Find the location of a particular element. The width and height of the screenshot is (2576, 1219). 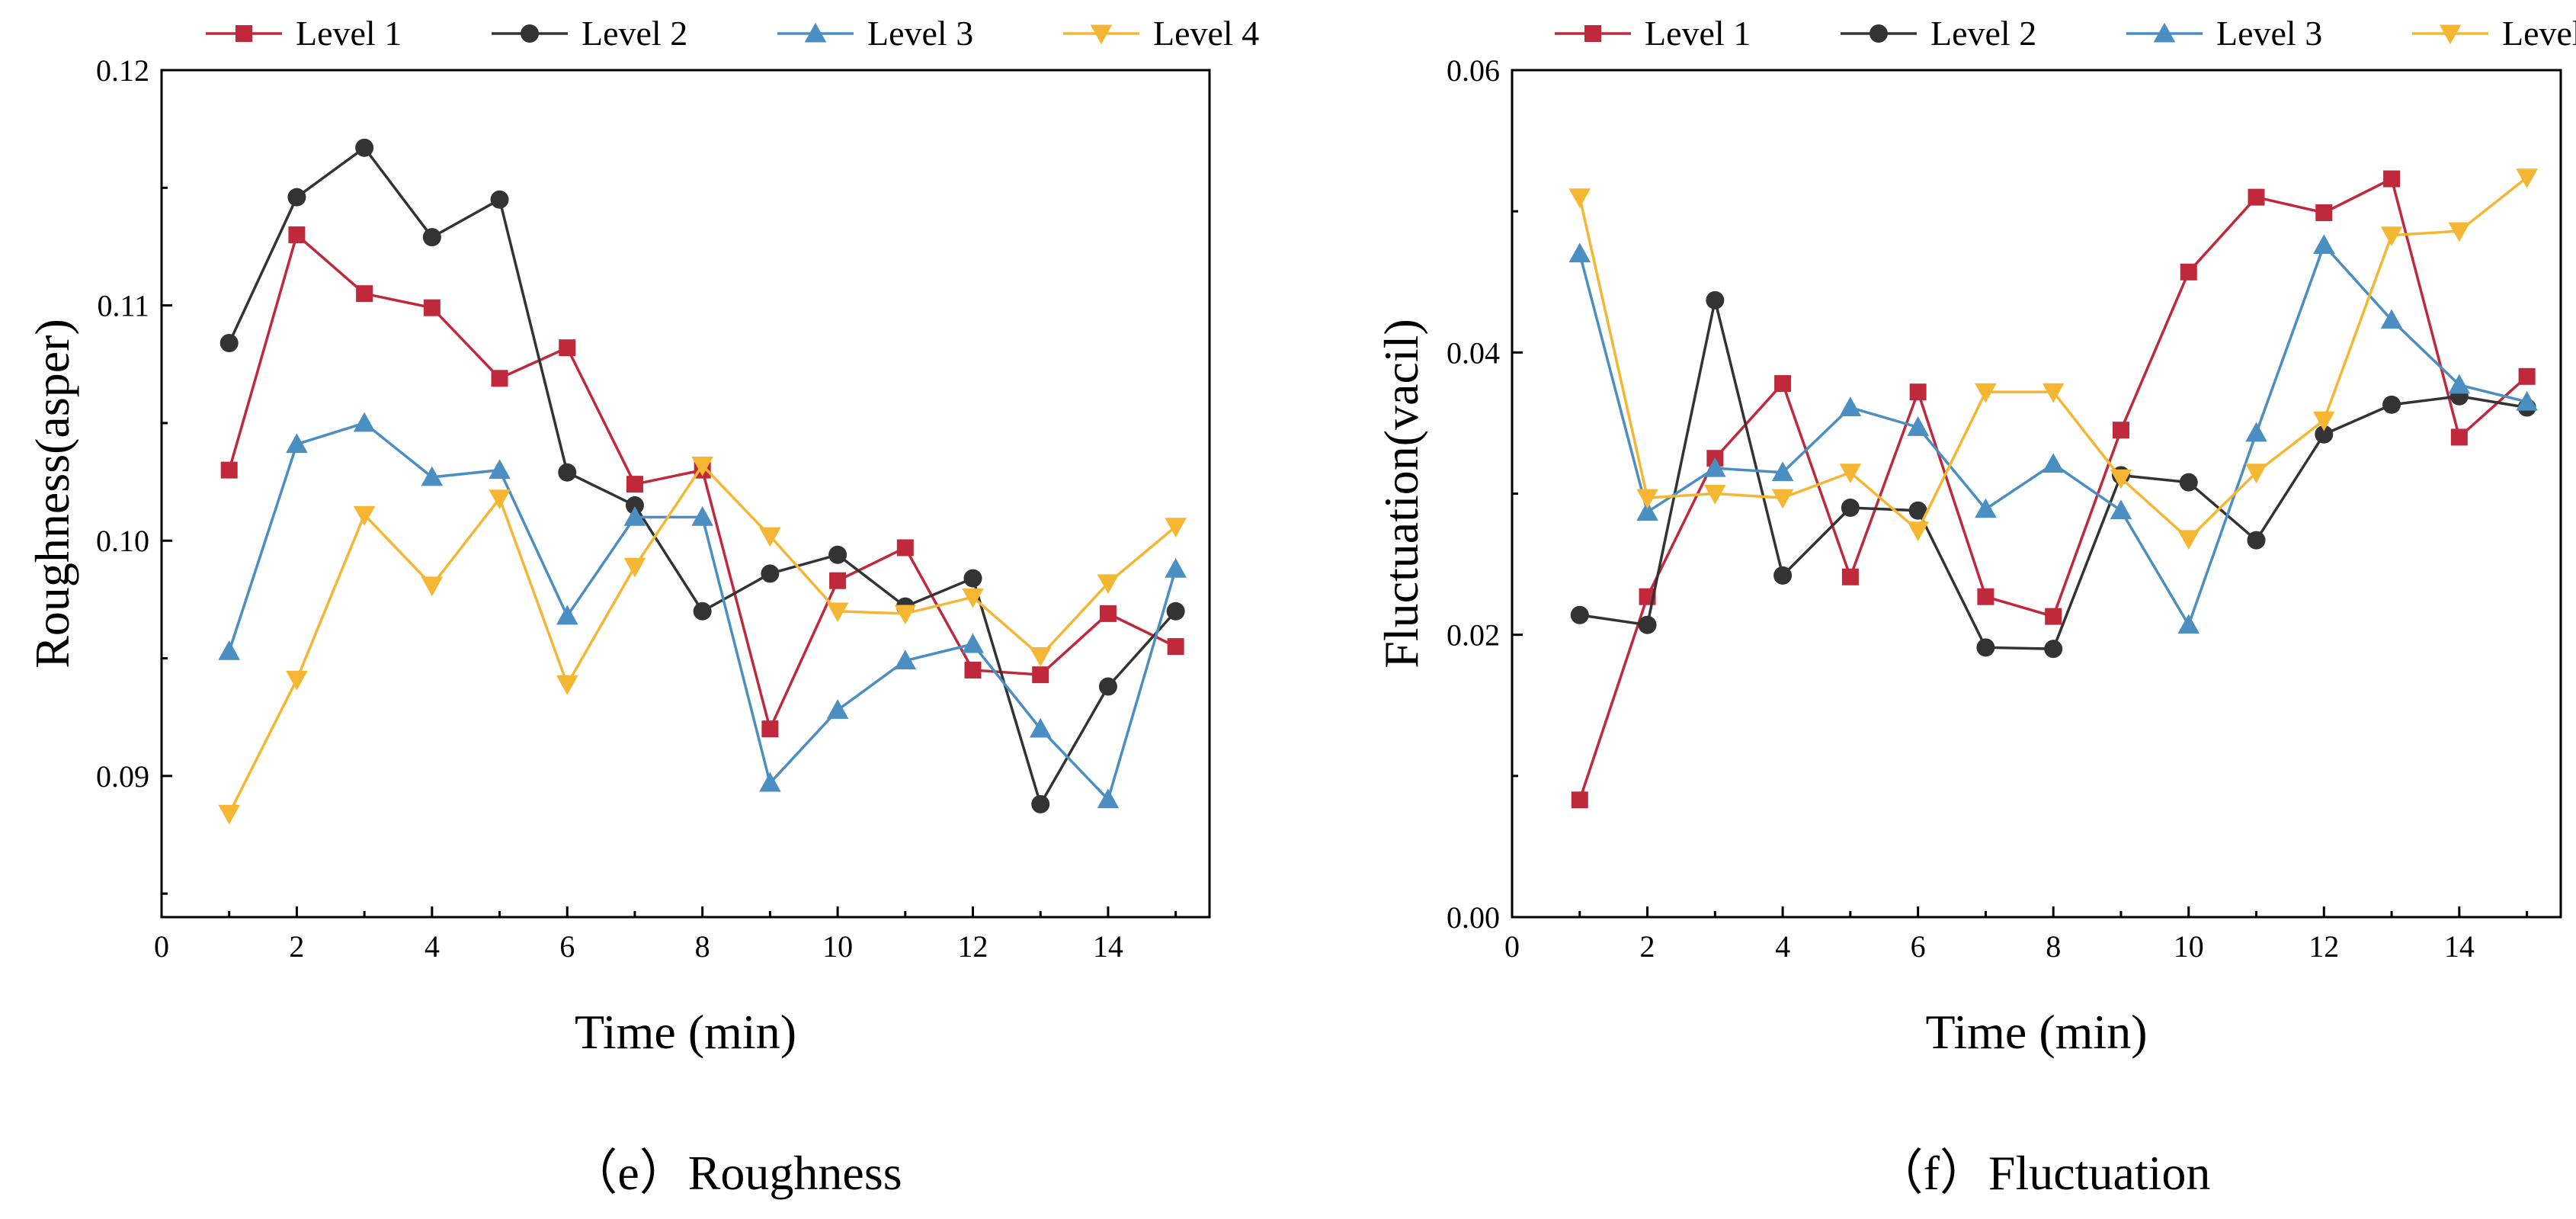

fluctuation-legend: Level 1 Level 2 Level 3 Level 4 is located at coordinates (2065, 33).